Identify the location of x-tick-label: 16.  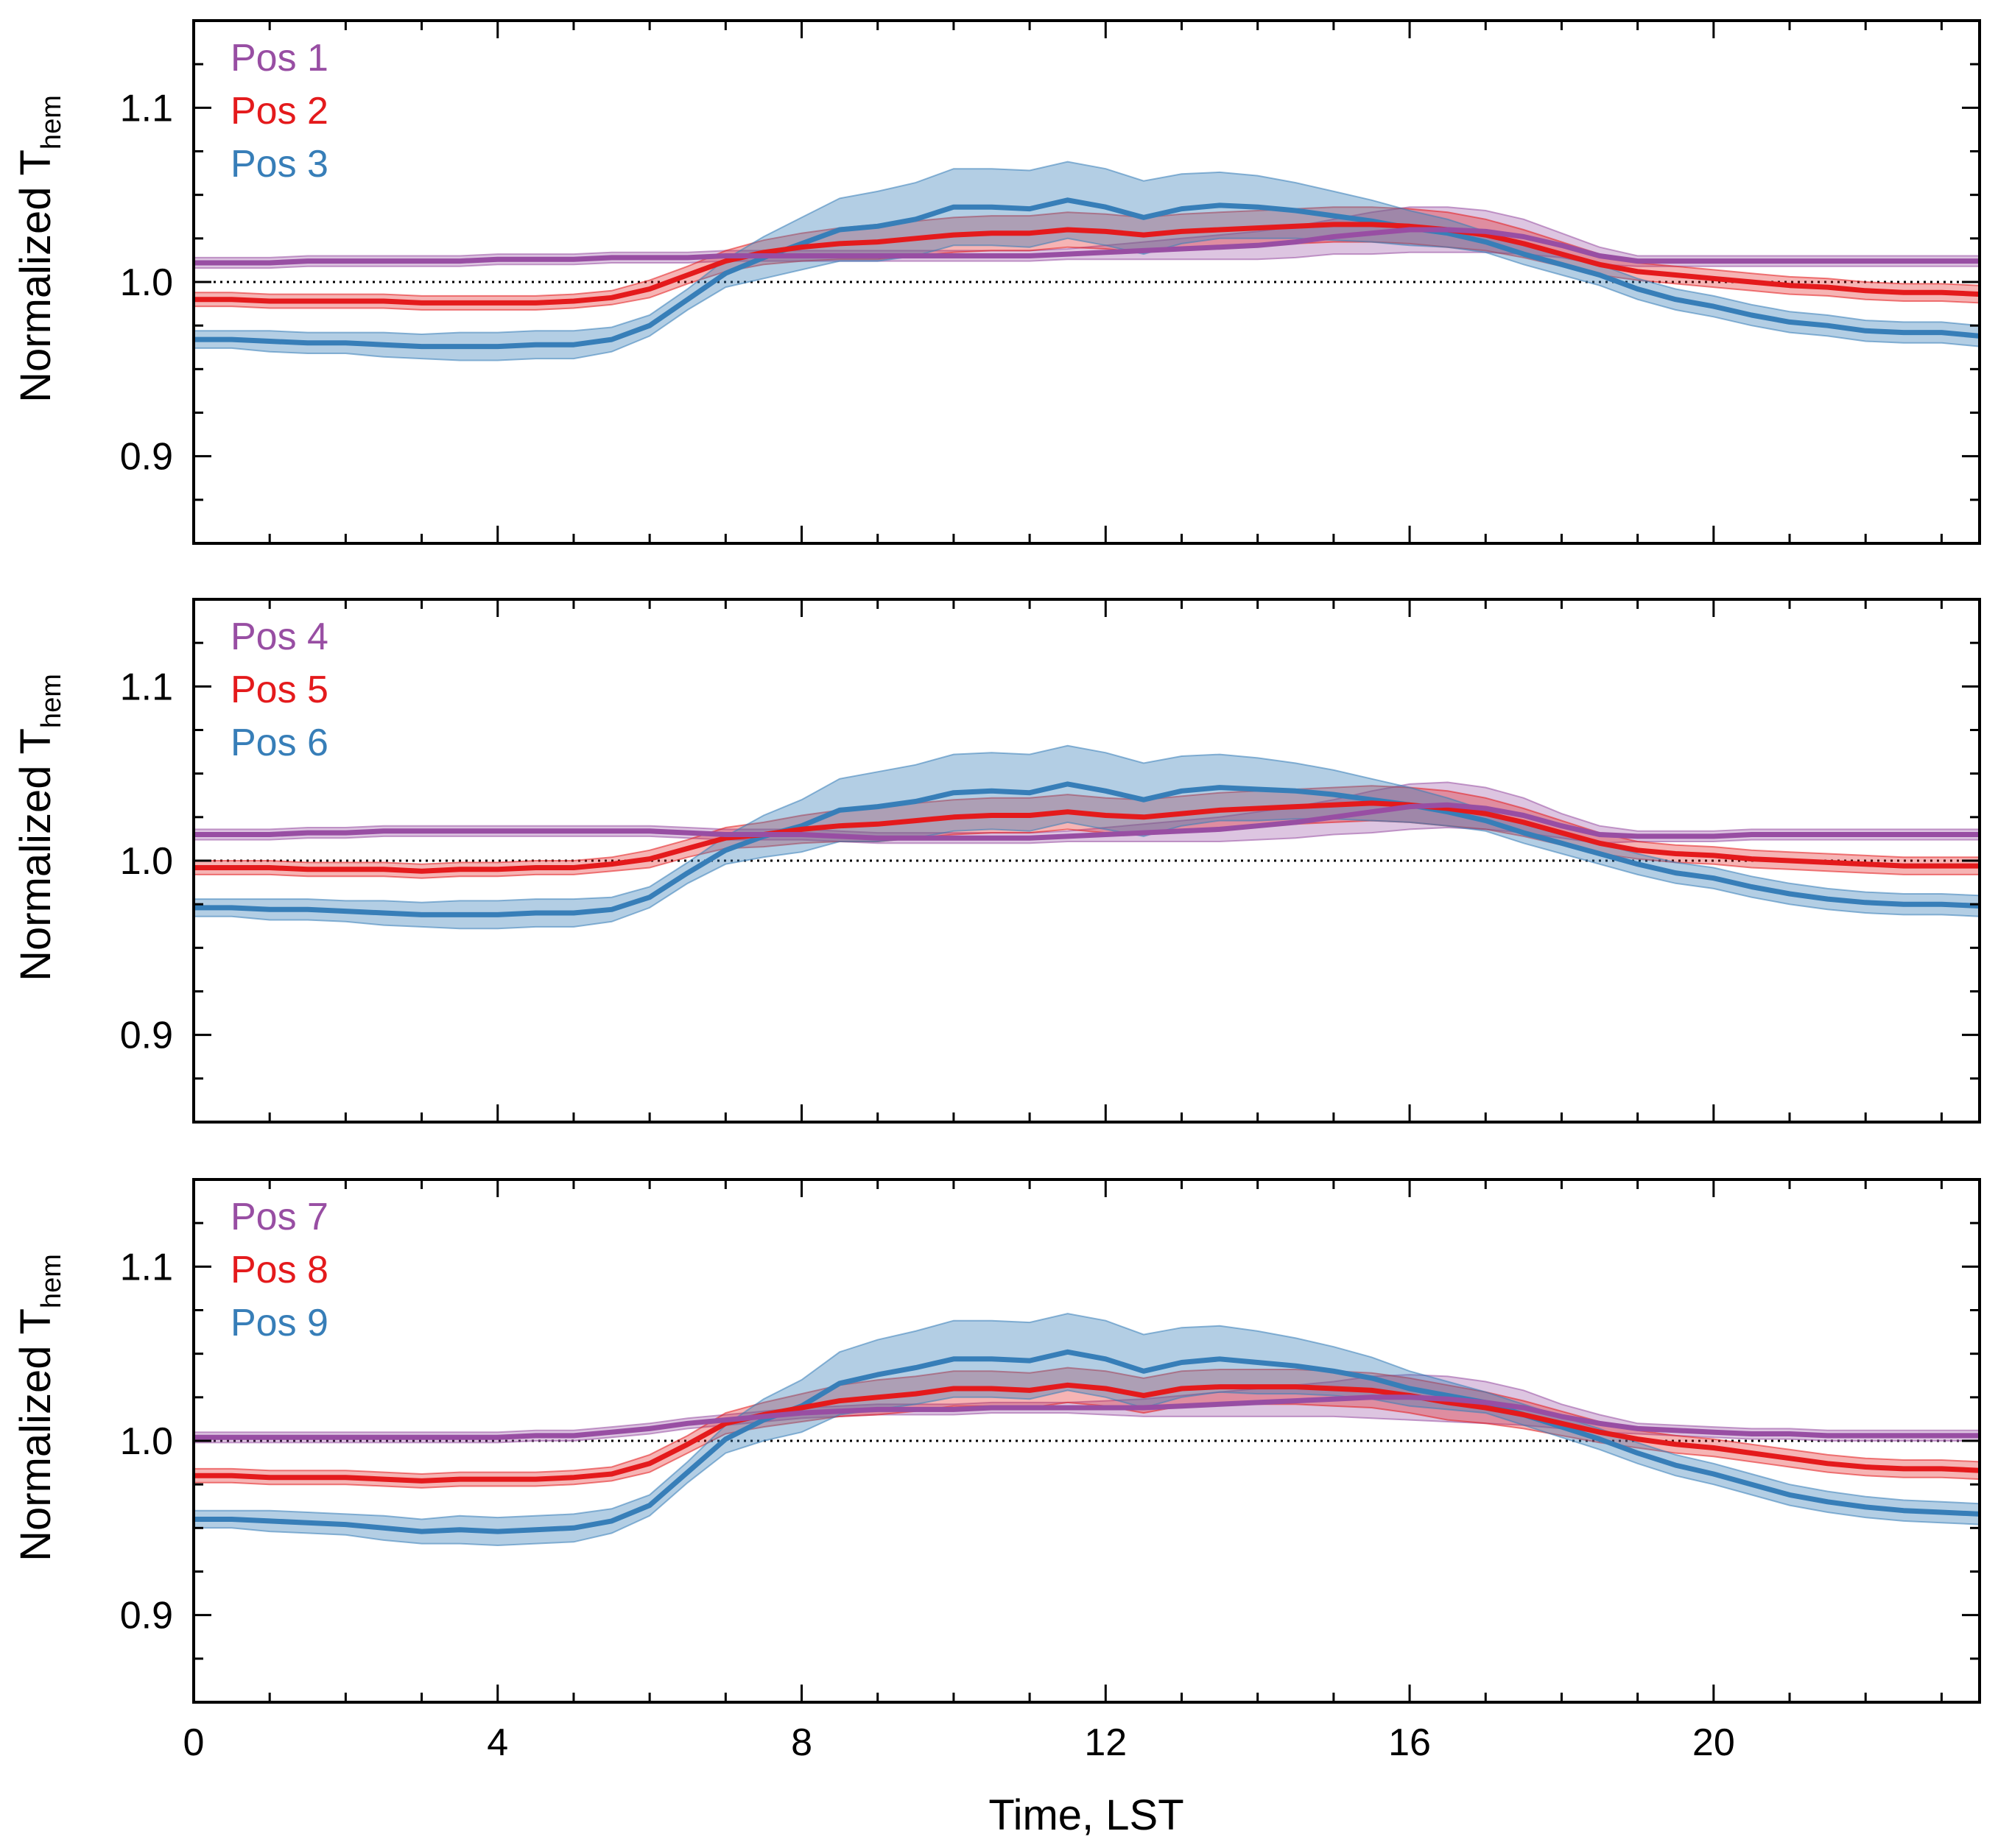
(1409, 1742).